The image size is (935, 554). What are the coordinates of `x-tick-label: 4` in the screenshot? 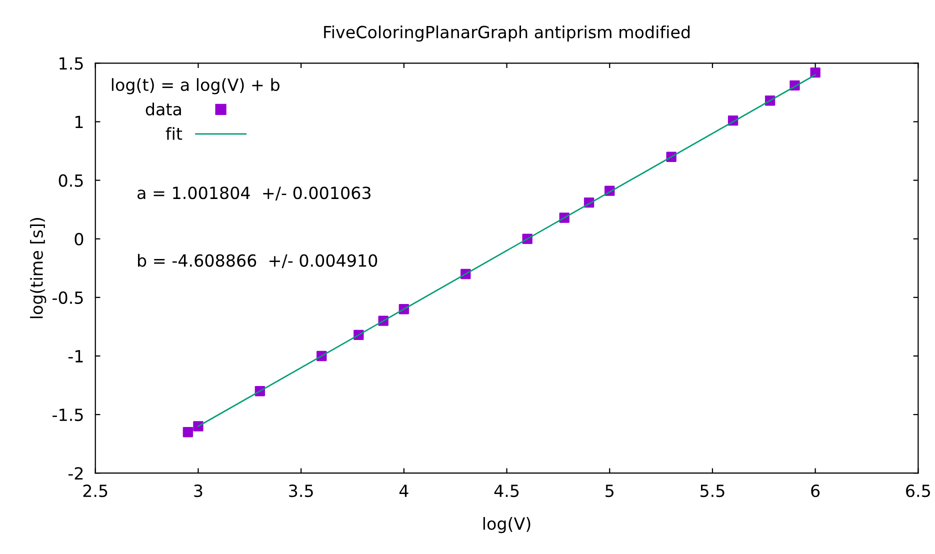 It's located at (403, 490).